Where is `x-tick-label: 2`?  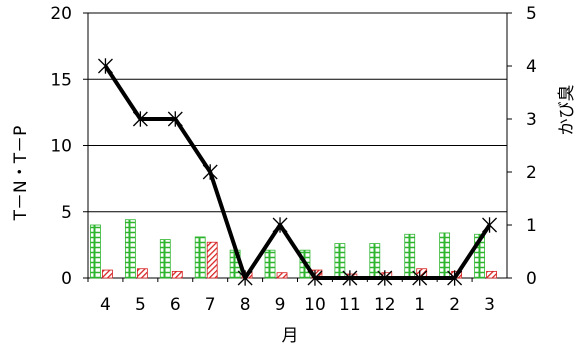
x-tick-label: 2 is located at coordinates (454, 305).